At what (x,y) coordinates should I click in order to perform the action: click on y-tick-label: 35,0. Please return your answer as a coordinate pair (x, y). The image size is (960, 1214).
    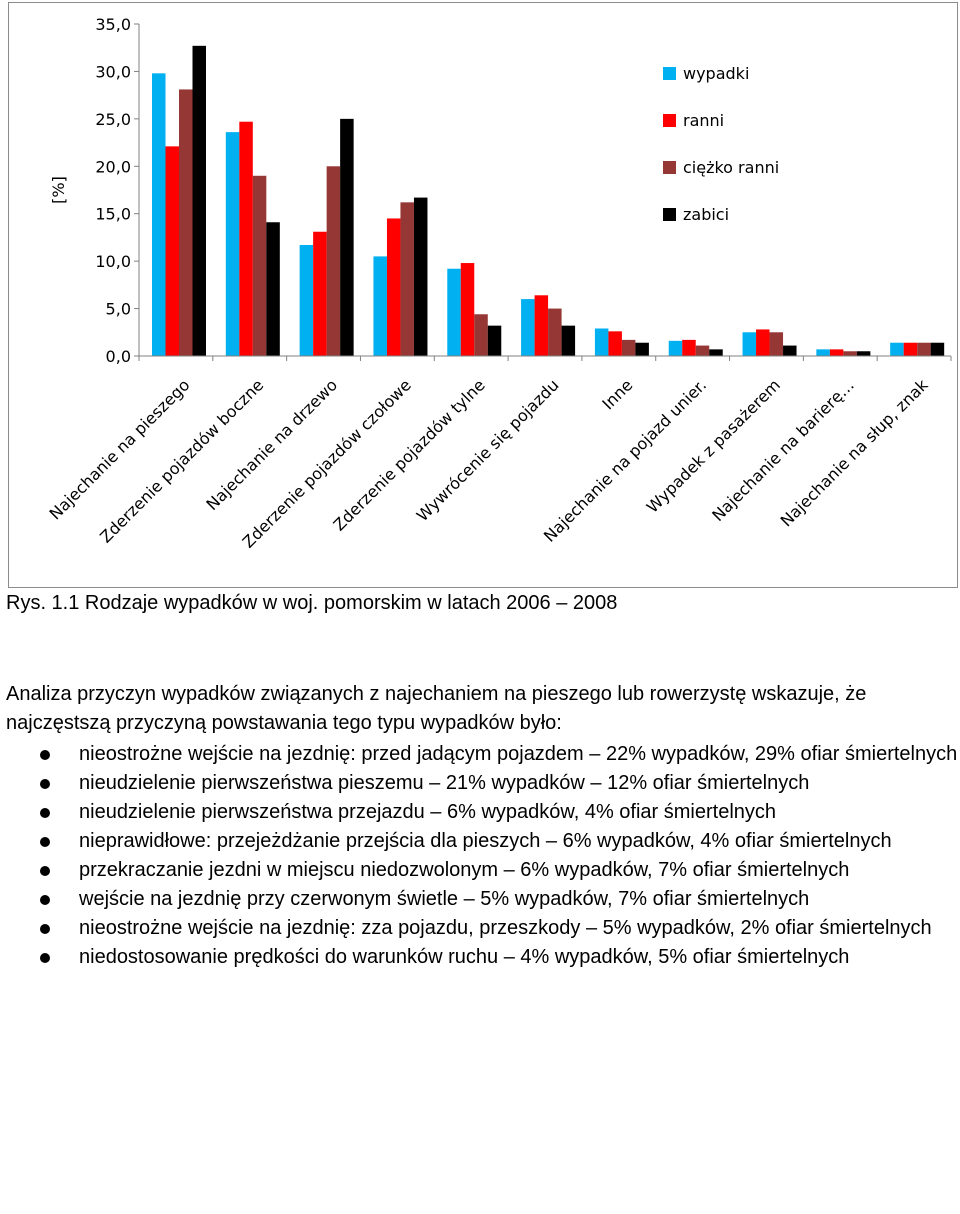
    Looking at the image, I should click on (113, 24).